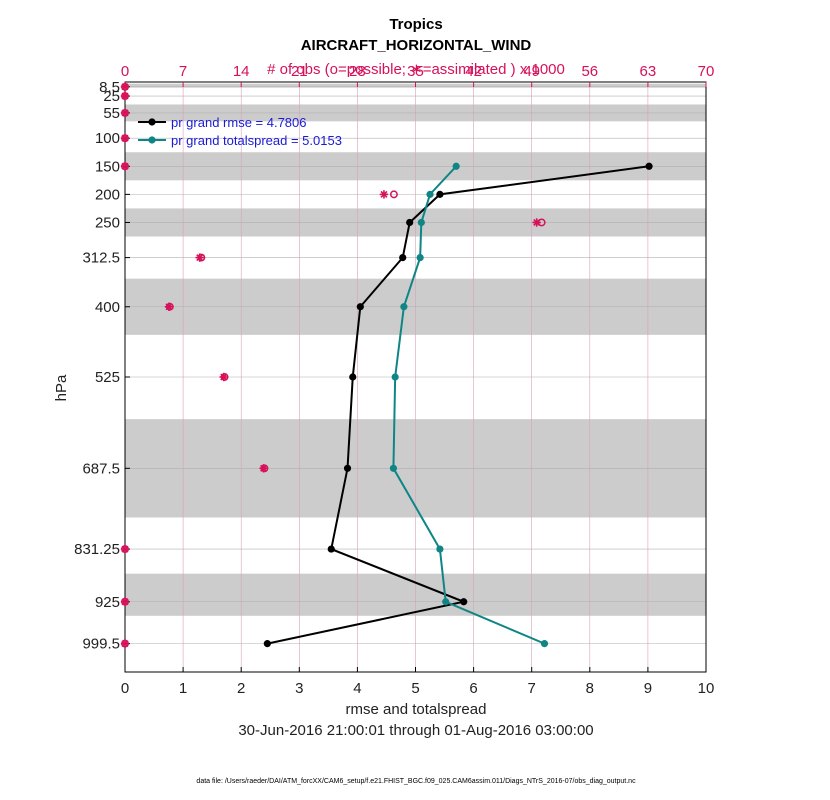 This screenshot has height=800, width=830. Describe the element at coordinates (97, 549) in the screenshot. I see `y-tick-label: 831.25` at that location.